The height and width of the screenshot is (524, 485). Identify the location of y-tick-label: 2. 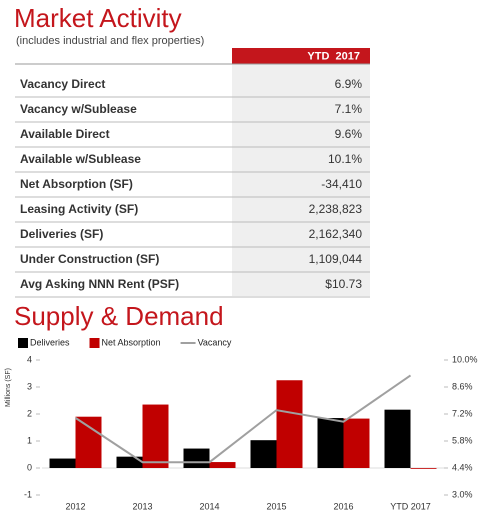
(29, 413).